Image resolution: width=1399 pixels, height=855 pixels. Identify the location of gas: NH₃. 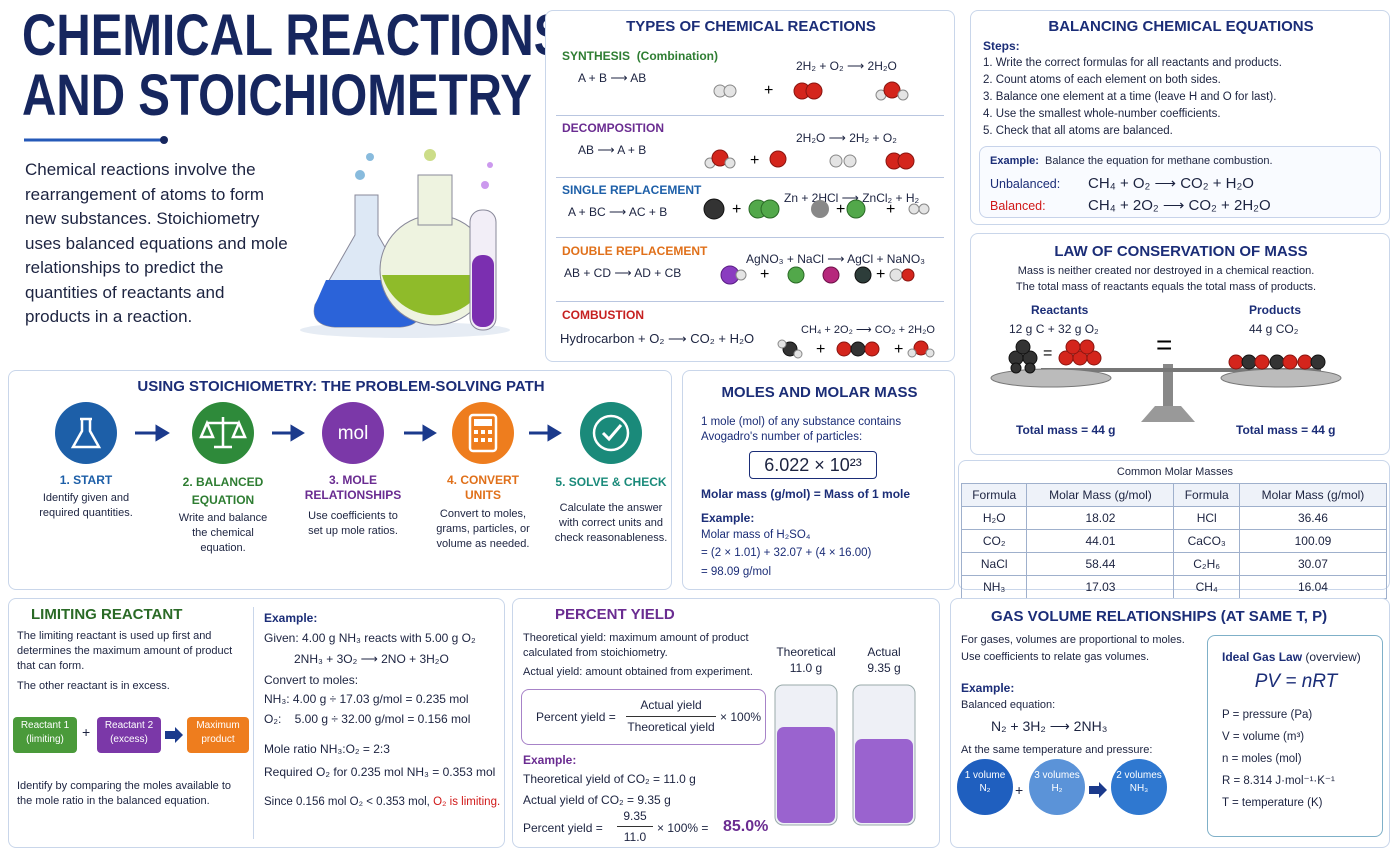
(1139, 788).